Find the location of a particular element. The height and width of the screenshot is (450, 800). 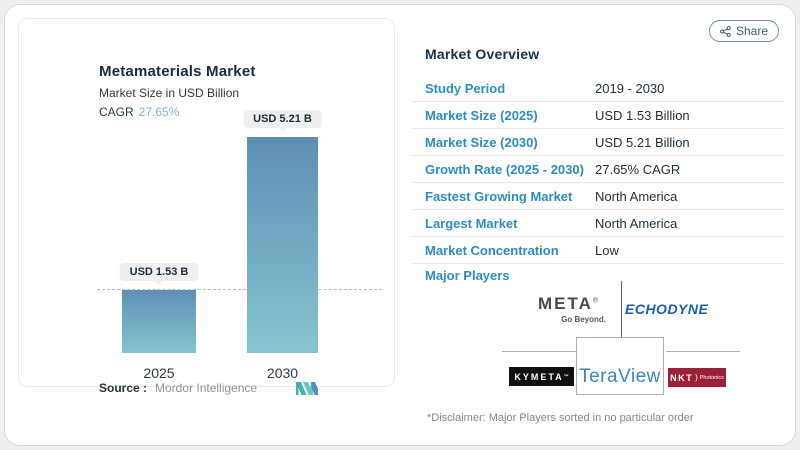

row-label: Largest Market is located at coordinates (471, 223).